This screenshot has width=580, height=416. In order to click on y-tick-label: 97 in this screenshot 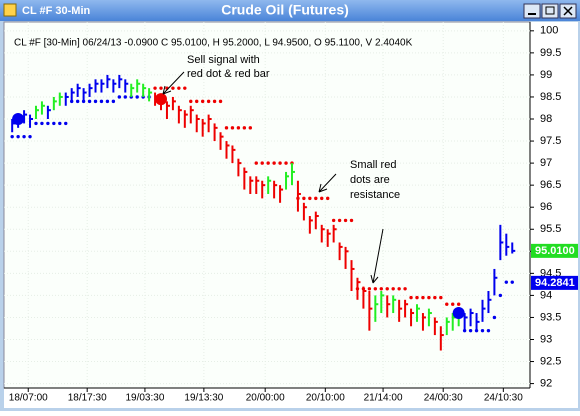, I will do `click(546, 163)`.